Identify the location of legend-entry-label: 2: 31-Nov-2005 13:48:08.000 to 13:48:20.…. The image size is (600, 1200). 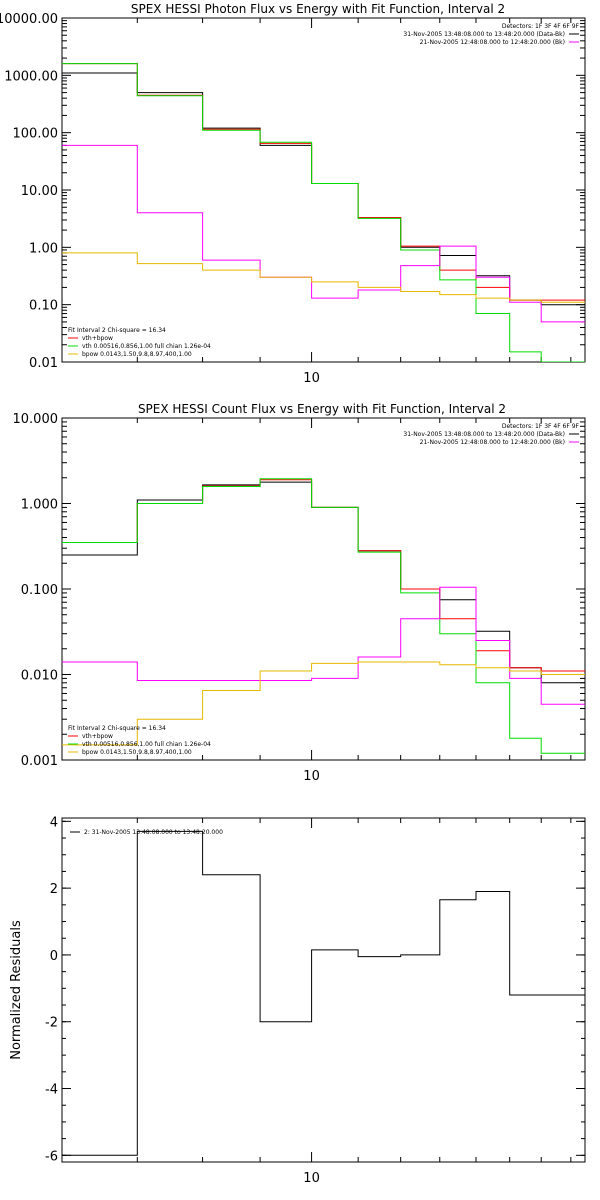
(153, 832).